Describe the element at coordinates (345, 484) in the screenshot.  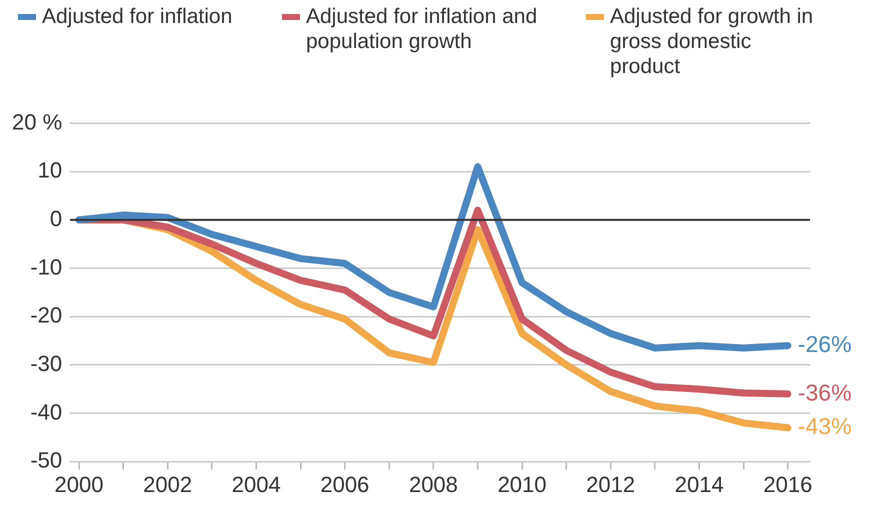
I see `x-tick-label: 2006` at that location.